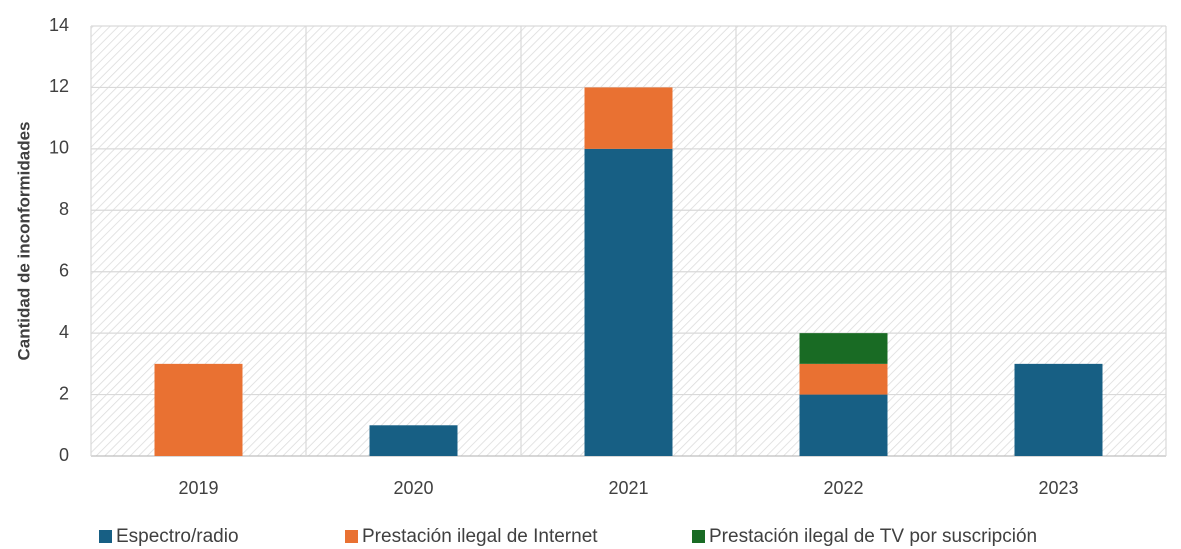  What do you see at coordinates (59, 25) in the screenshot?
I see `y-tick-label: 14` at bounding box center [59, 25].